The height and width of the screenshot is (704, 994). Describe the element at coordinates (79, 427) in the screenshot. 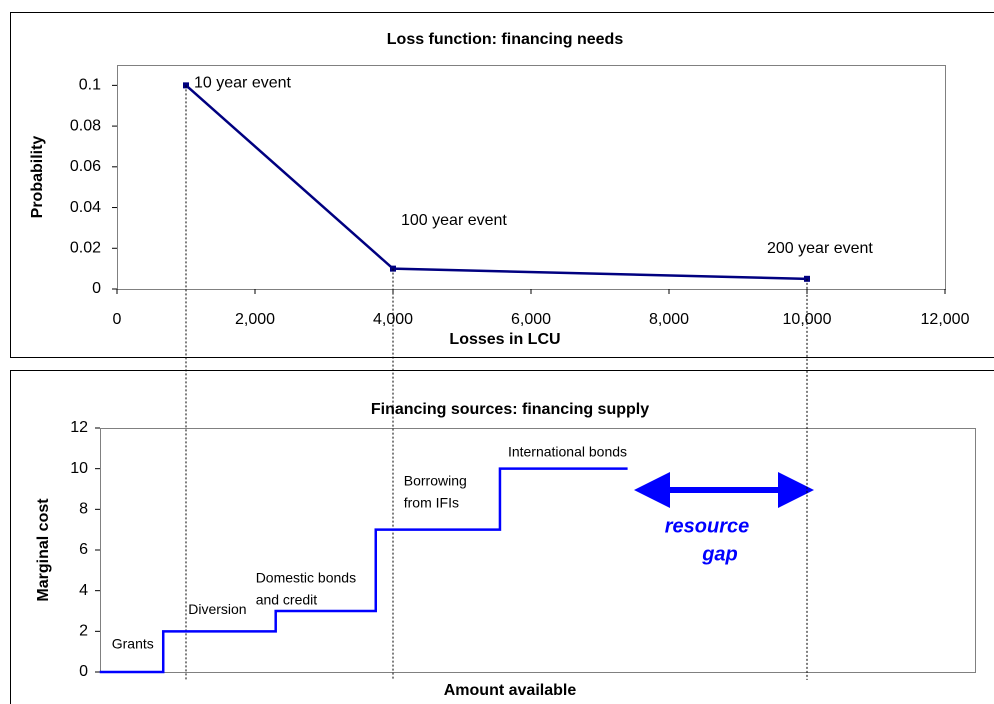

I see `y-tick-label: 12` at that location.